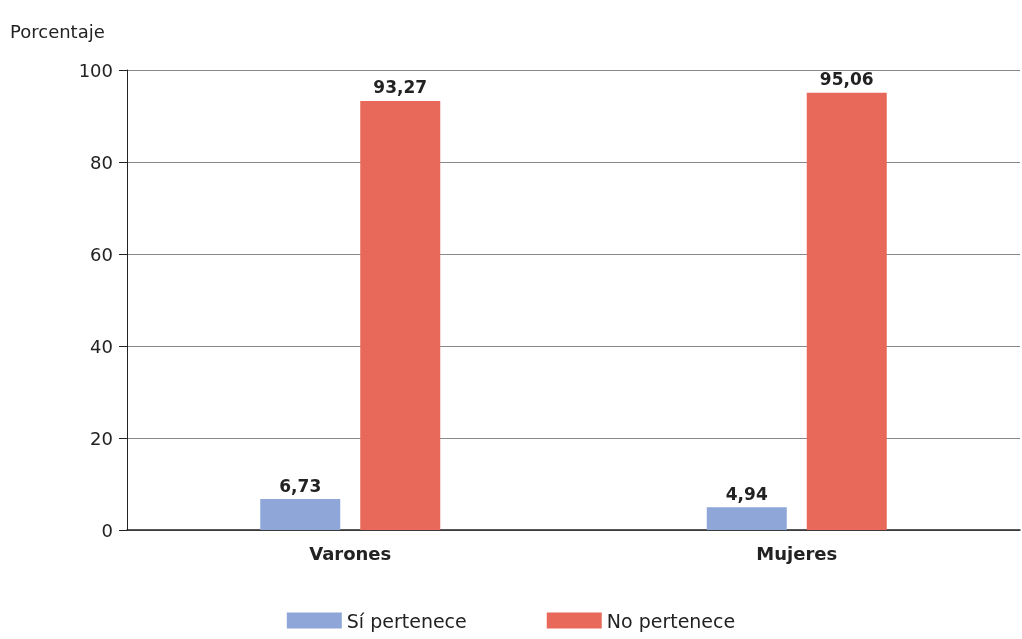  What do you see at coordinates (406, 620) in the screenshot?
I see `legend-label: Sí pertenece` at bounding box center [406, 620].